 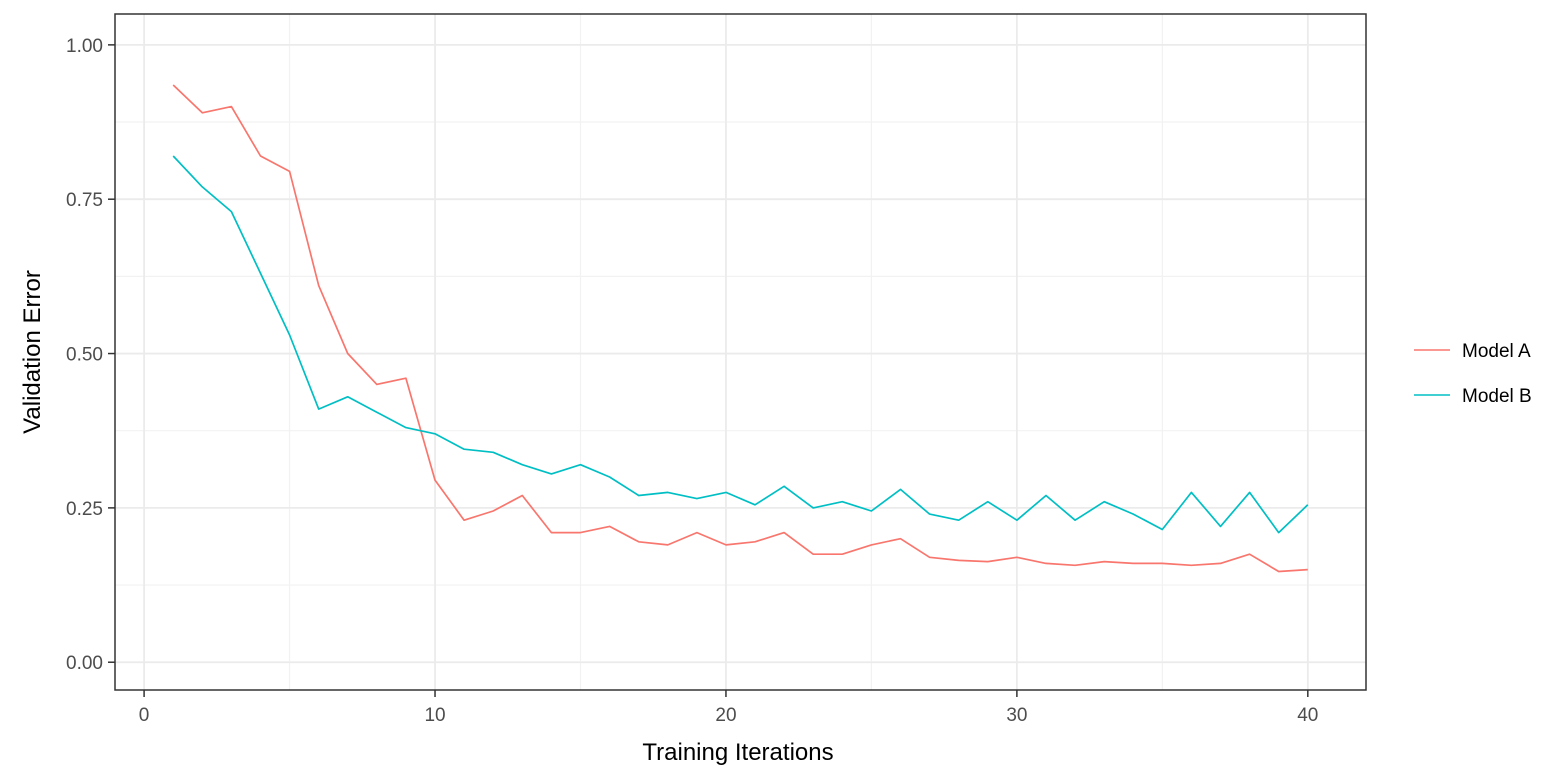 I want to click on y-tick-label: 0.50, so click(x=84, y=355).